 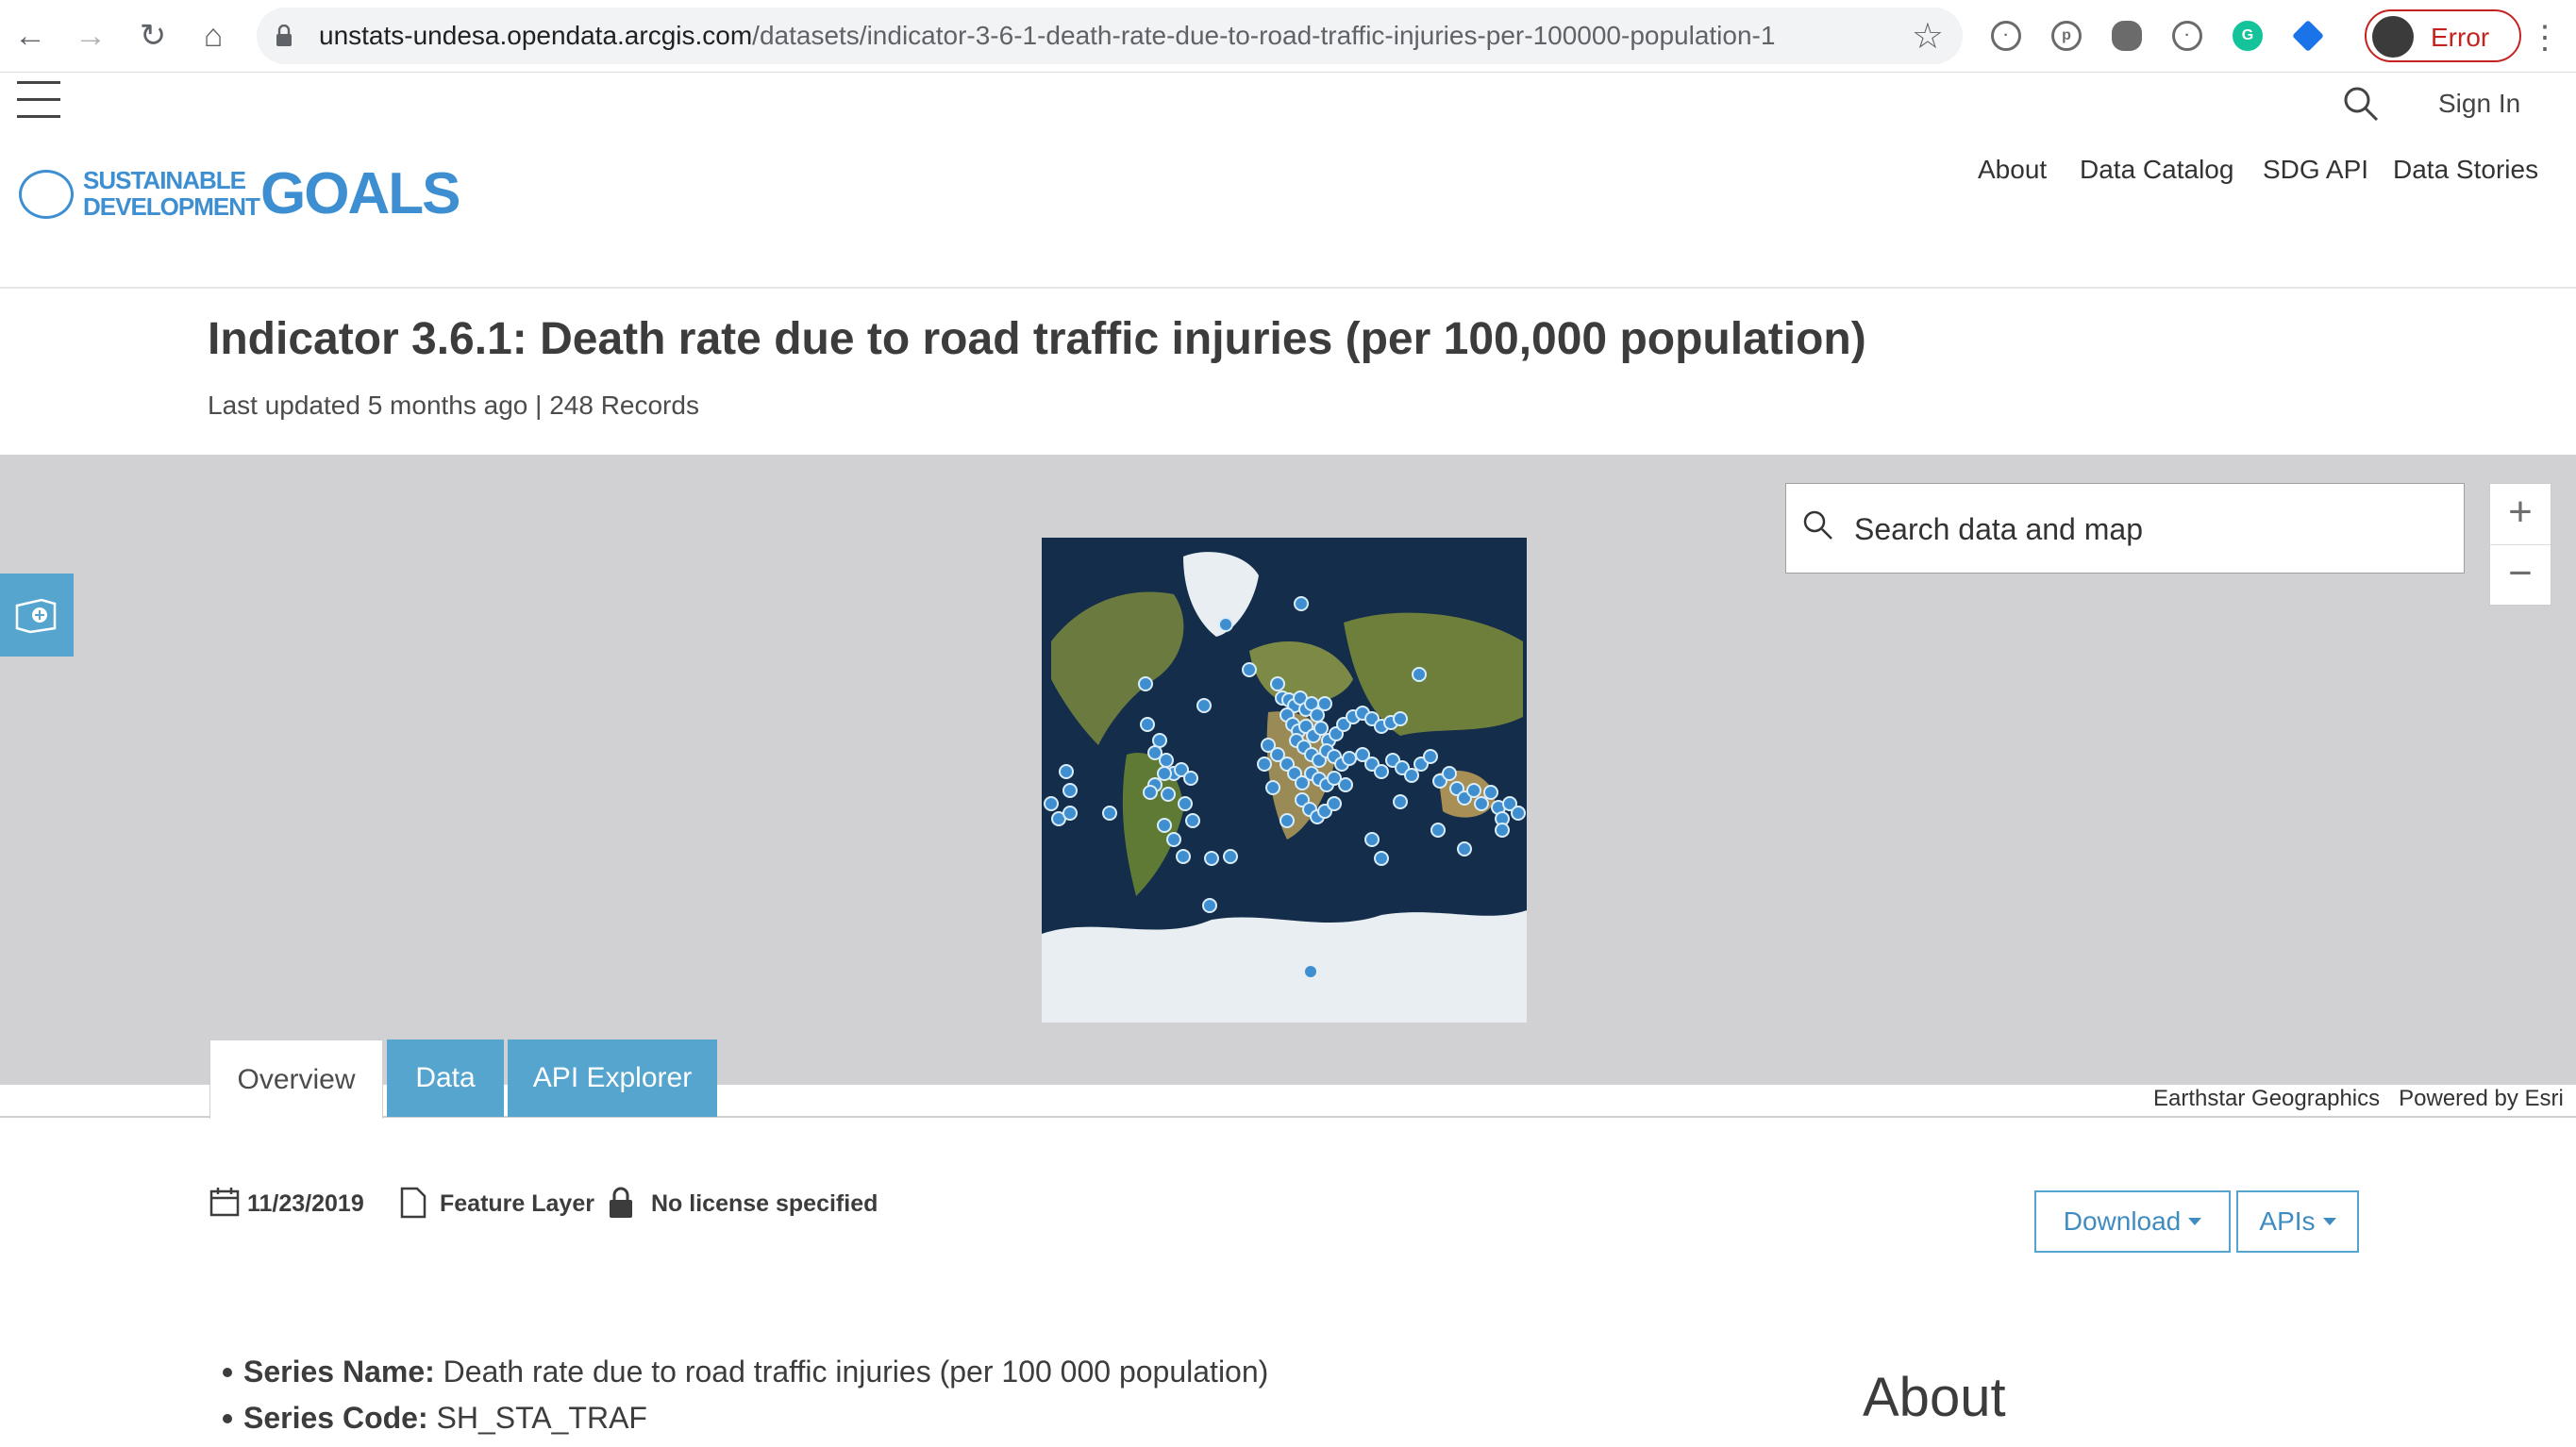 What do you see at coordinates (224, 1203) in the screenshot?
I see `calendar-icon` at bounding box center [224, 1203].